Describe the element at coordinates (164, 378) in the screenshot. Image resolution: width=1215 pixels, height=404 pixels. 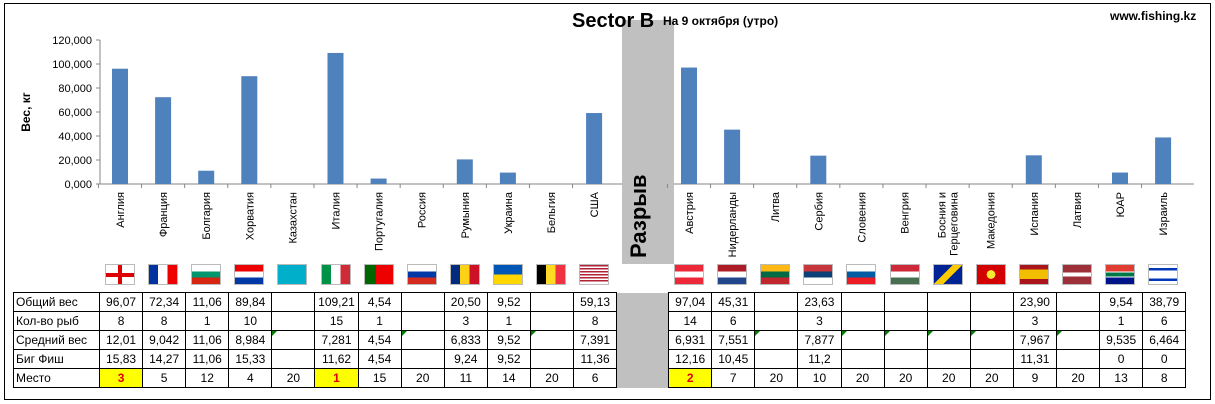
I see `table-cell: 5` at that location.